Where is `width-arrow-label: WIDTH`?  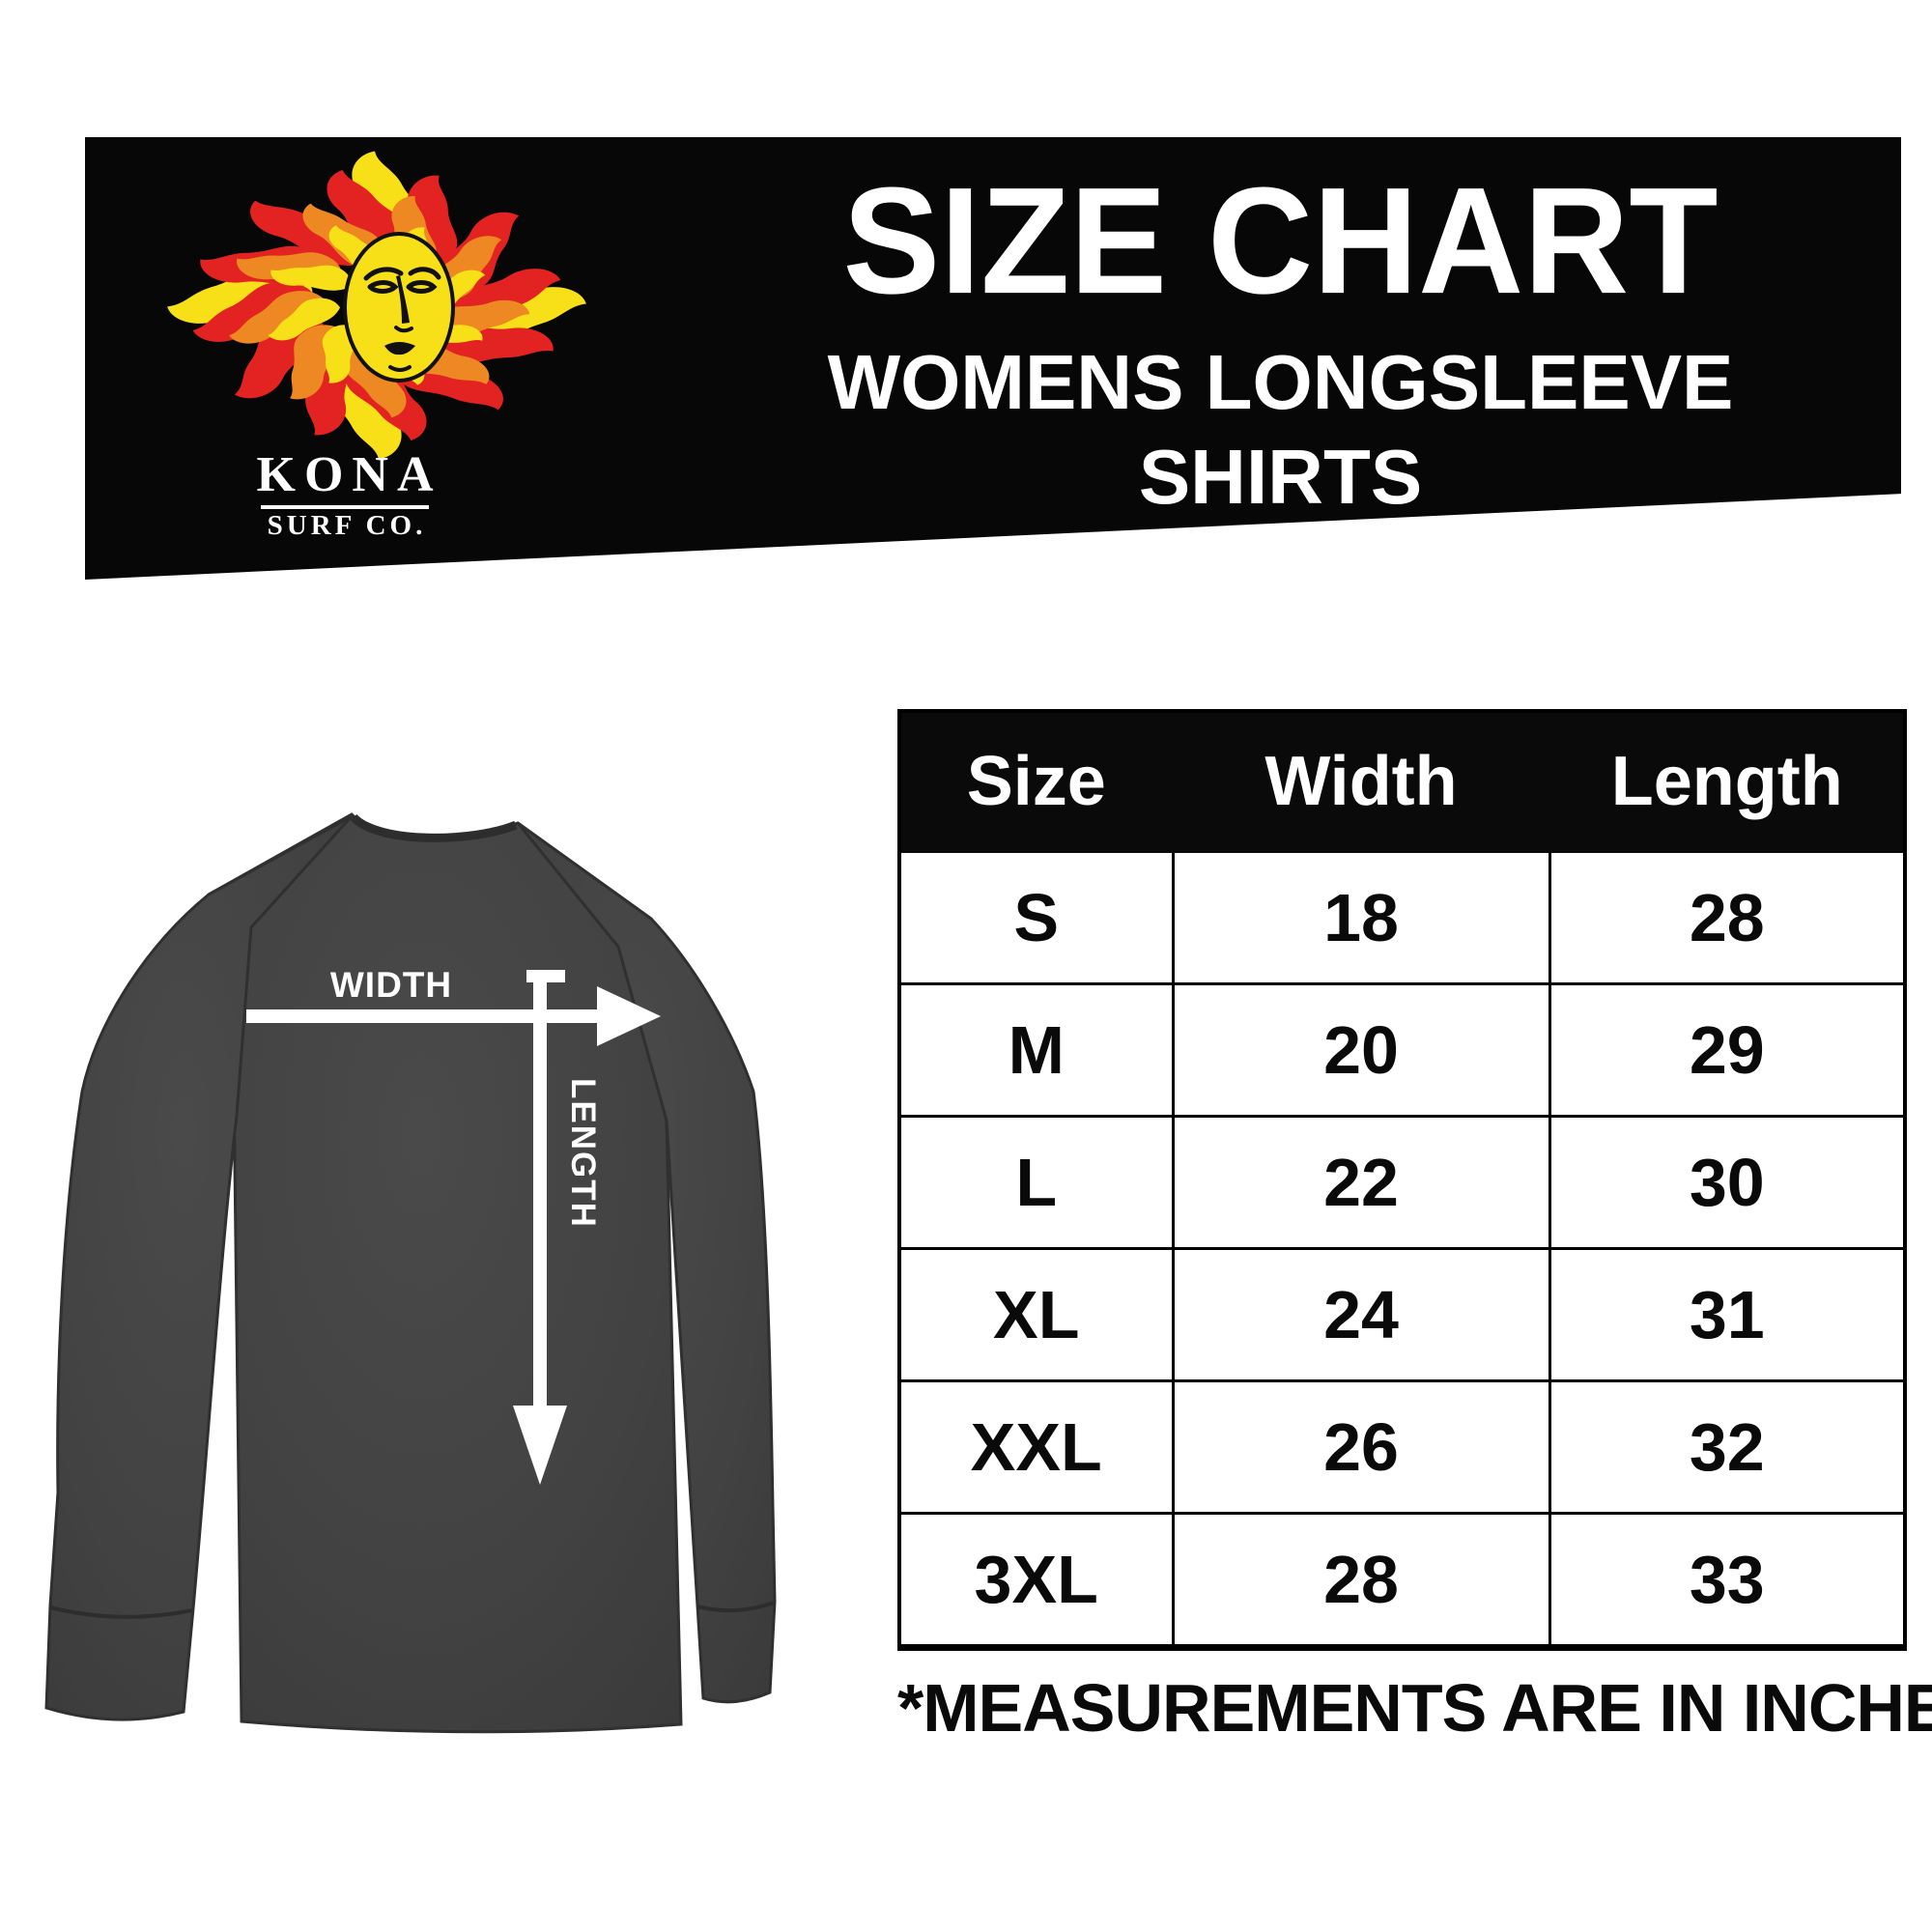 width-arrow-label: WIDTH is located at coordinates (391, 985).